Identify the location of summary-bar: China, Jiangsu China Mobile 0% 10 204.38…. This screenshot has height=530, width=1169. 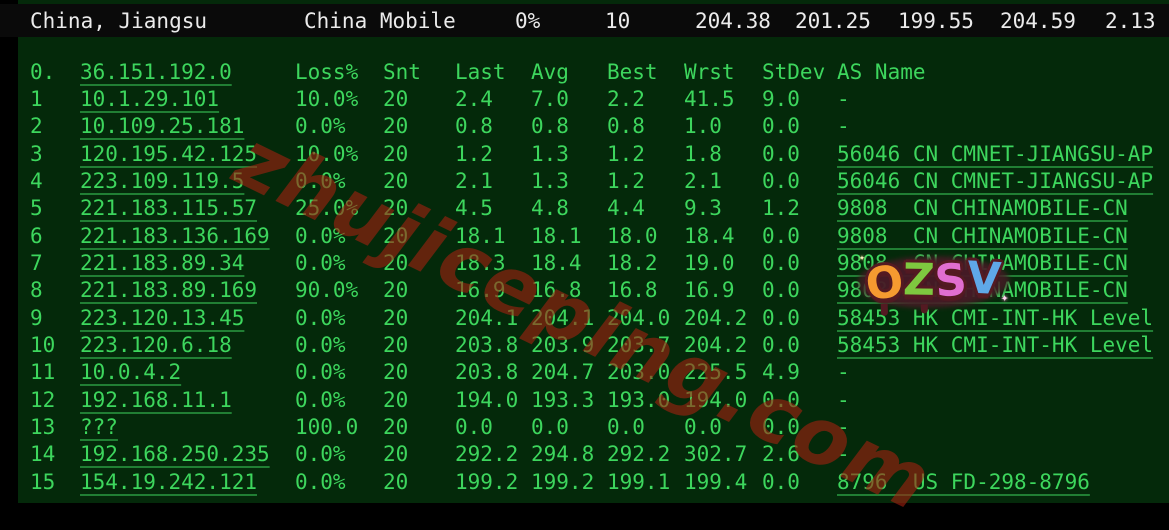
(584, 20).